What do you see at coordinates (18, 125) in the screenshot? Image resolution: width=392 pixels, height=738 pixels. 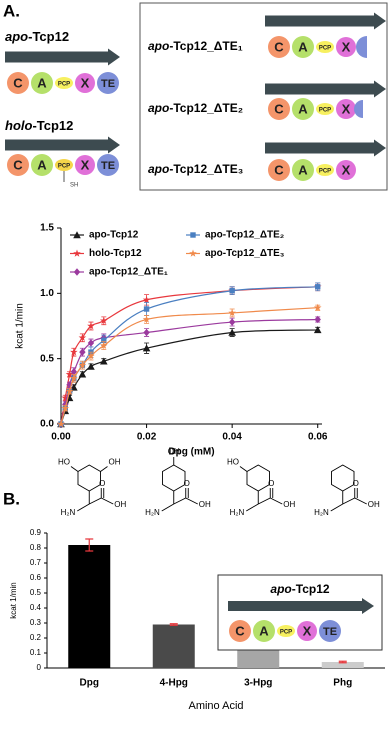 I see `label-prefix: holo` at bounding box center [18, 125].